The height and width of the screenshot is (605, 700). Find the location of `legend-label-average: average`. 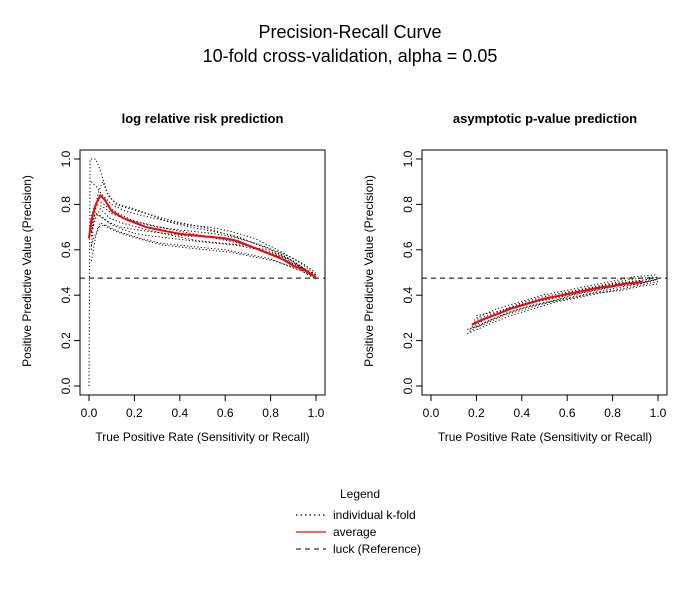

legend-label-average: average is located at coordinates (355, 532).